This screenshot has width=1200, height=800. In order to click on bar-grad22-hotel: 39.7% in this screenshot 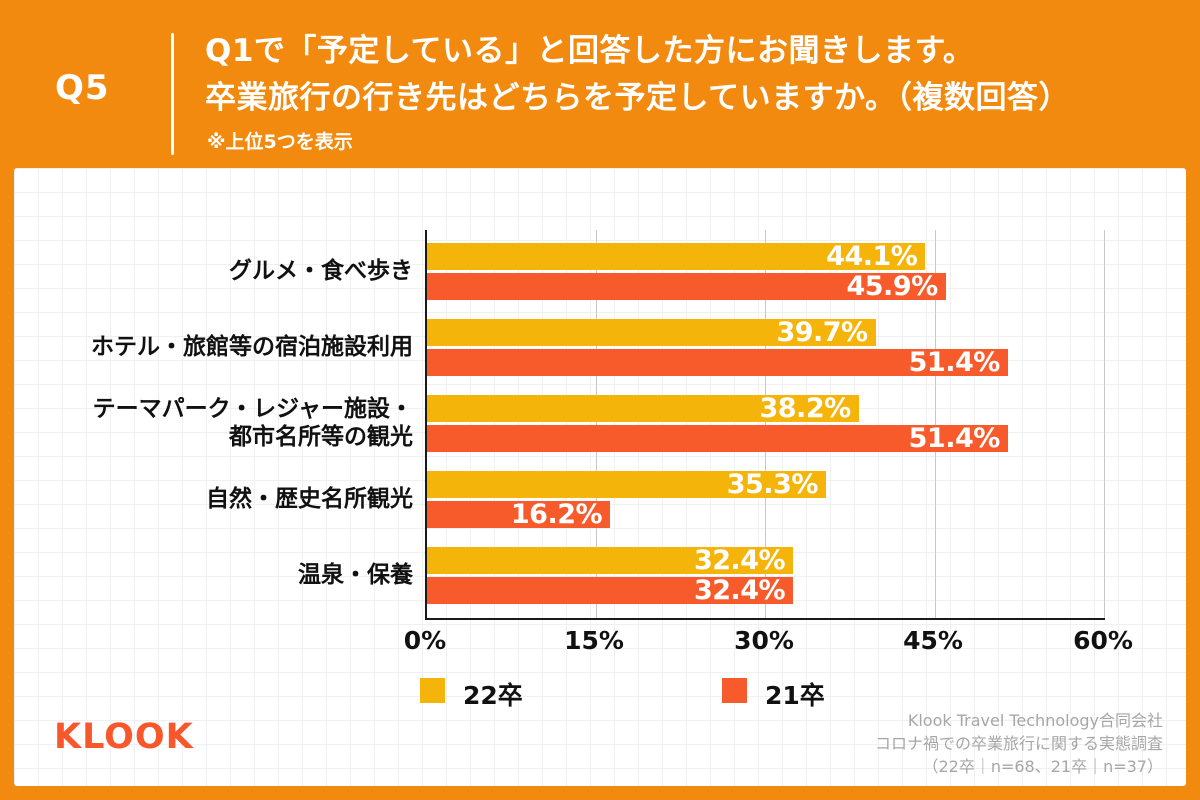, I will do `click(651, 332)`.